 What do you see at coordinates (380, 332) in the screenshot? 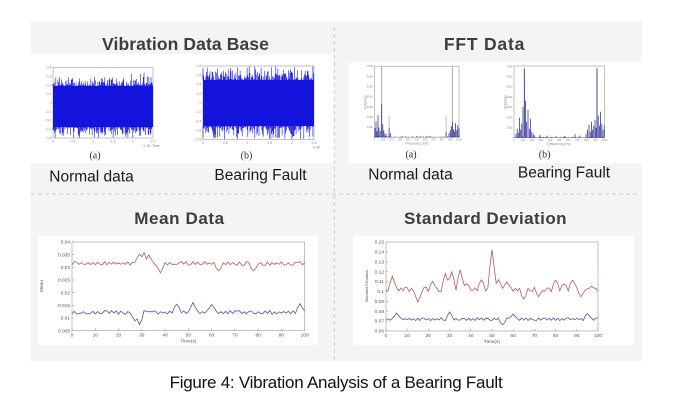
I see `svg-text: 0.06` at bounding box center [380, 332].